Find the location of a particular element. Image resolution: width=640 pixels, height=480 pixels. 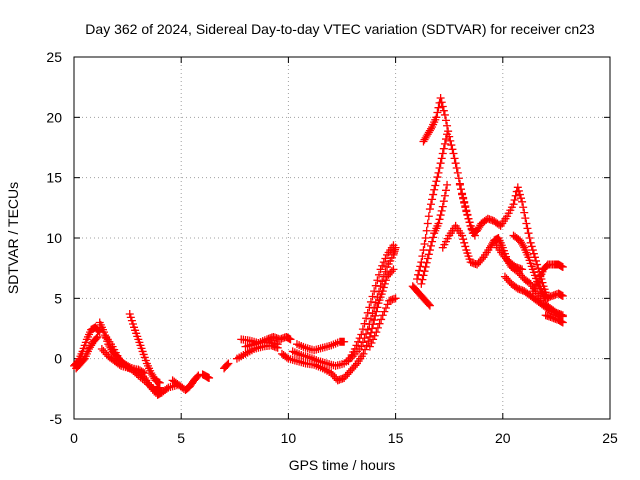

x-tick-label: 25 is located at coordinates (610, 438).